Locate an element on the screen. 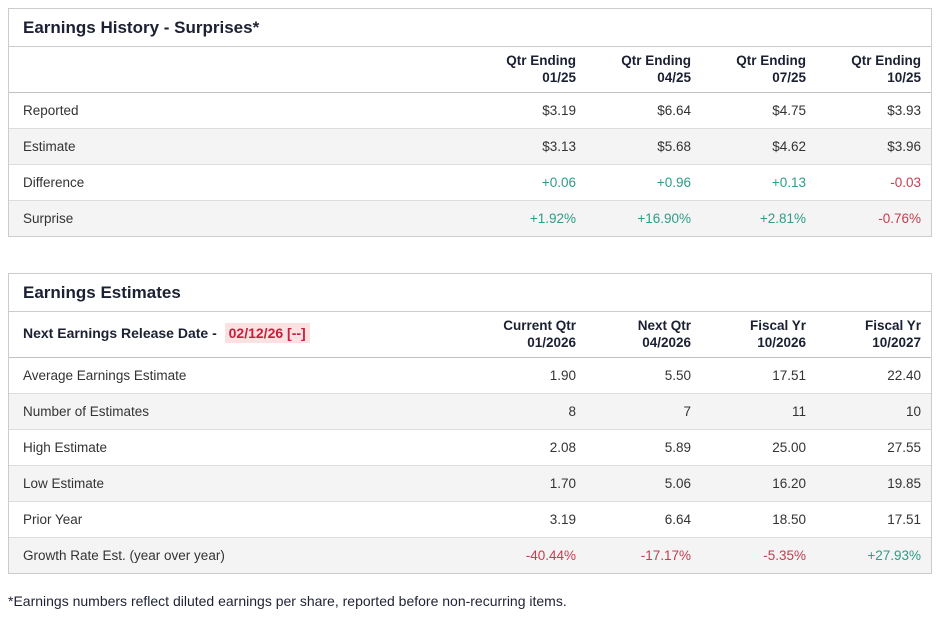  table-row-number-of-estimates: Number of Estimates 8 7 11 10 is located at coordinates (470, 411).